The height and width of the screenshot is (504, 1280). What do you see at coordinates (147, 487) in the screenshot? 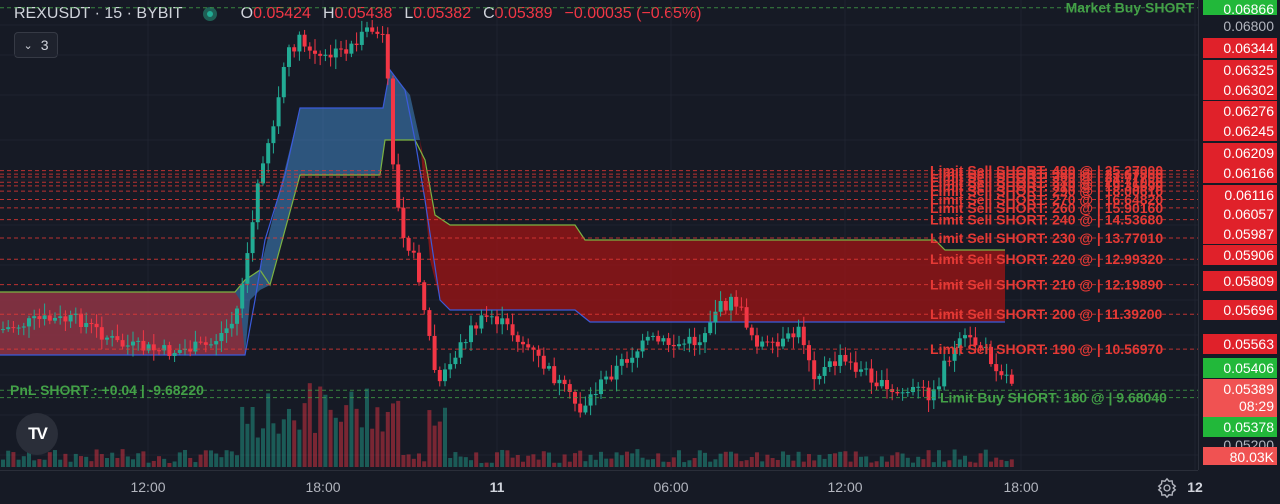
I see `time-tick-label: 12:00` at bounding box center [147, 487].